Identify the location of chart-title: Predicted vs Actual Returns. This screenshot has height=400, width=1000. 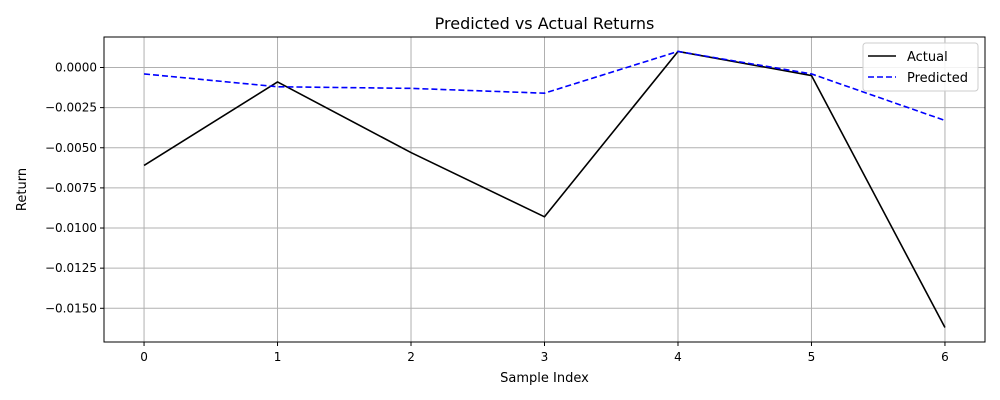
(545, 23).